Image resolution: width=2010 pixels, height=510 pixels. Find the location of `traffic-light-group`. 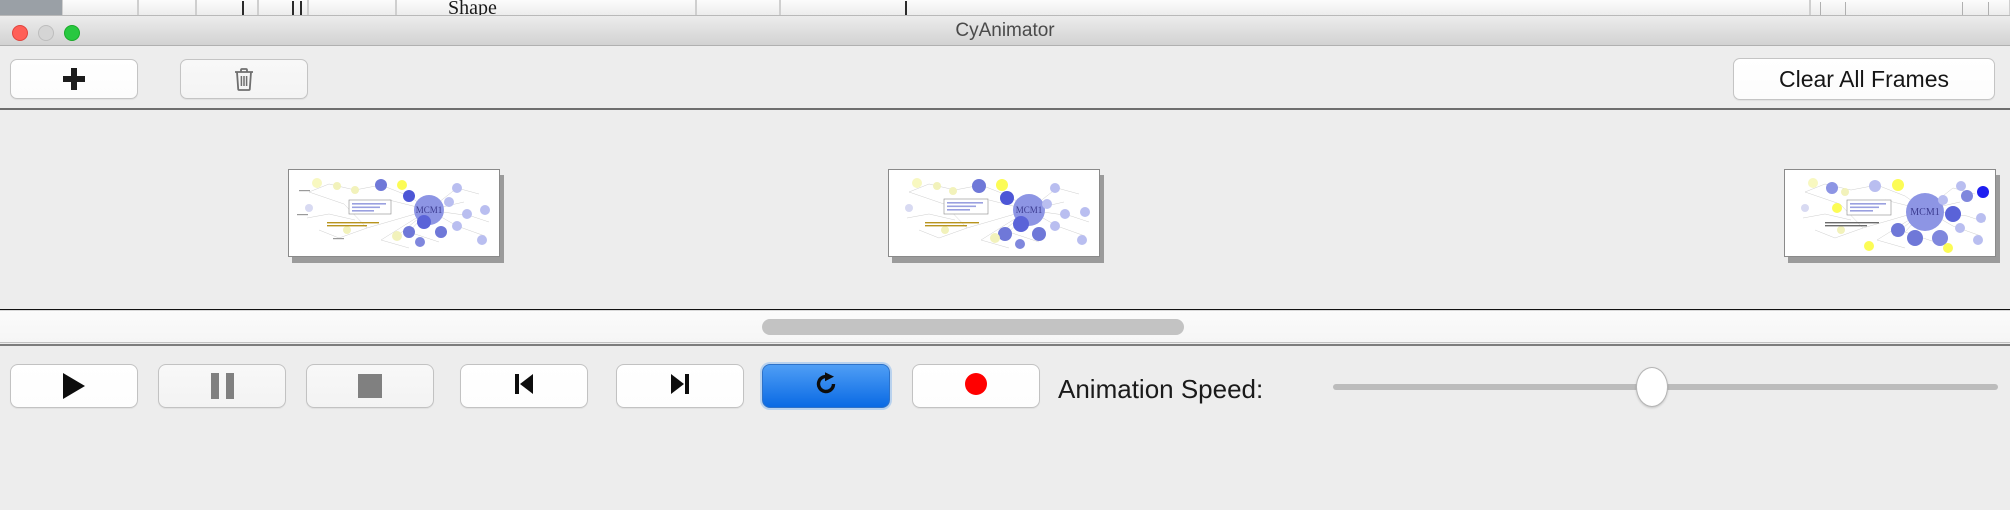

traffic-light-group is located at coordinates (46, 33).